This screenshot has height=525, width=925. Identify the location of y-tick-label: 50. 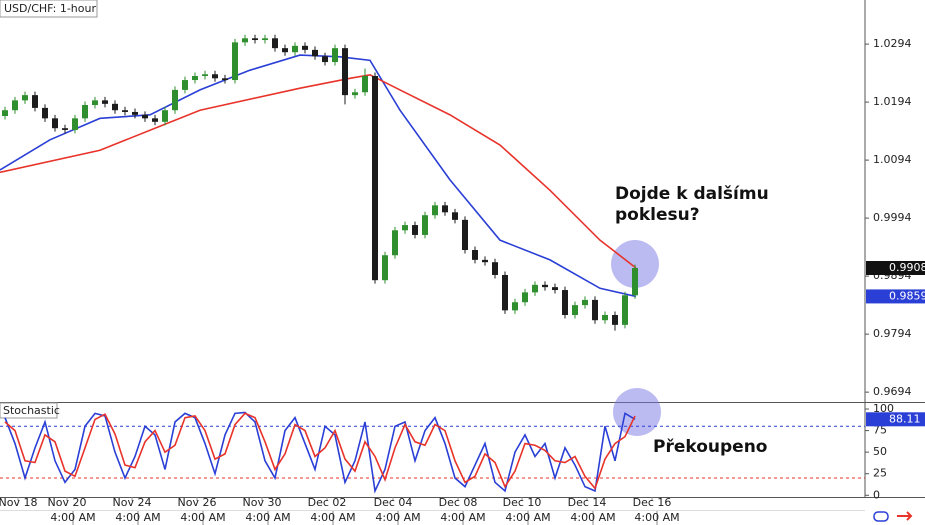
(880, 451).